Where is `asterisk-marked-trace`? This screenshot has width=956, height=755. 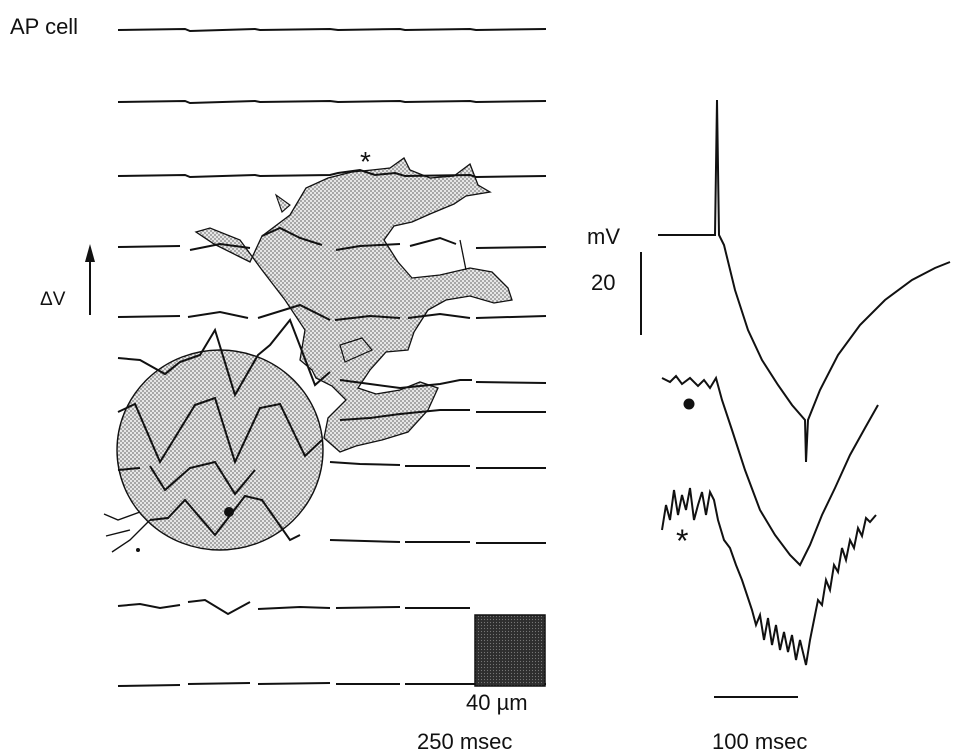 asterisk-marked-trace is located at coordinates (769, 576).